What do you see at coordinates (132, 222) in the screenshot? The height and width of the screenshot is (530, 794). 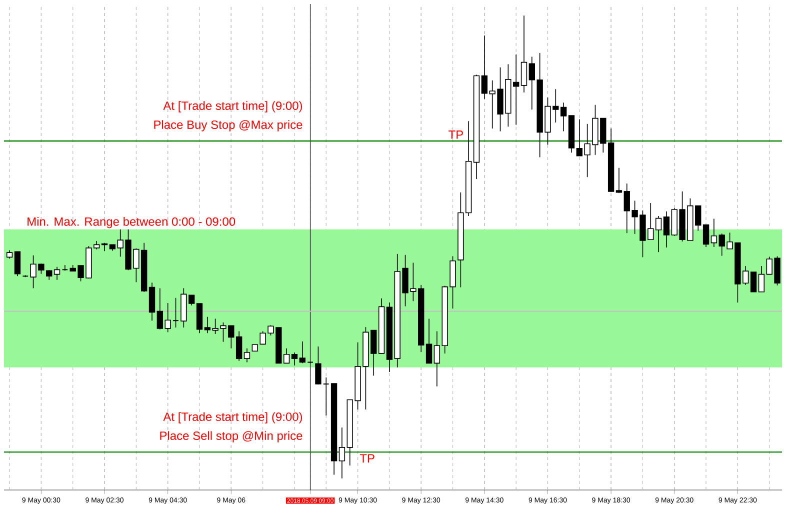 I see `band-label: Min. Max. Range between 0:00 - 09:00` at bounding box center [132, 222].